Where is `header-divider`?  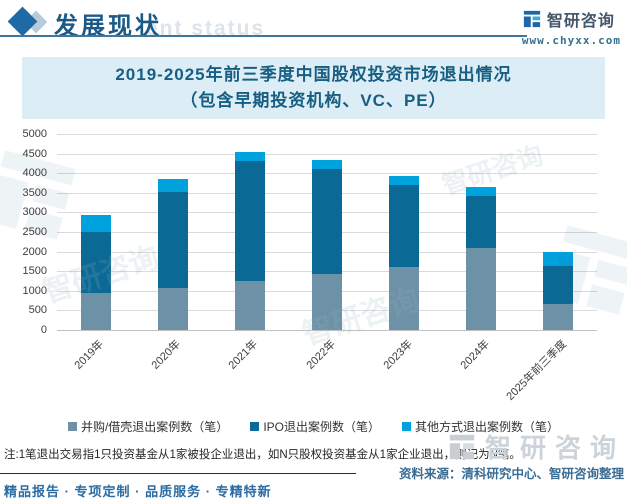
header-divider is located at coordinates (263, 36).